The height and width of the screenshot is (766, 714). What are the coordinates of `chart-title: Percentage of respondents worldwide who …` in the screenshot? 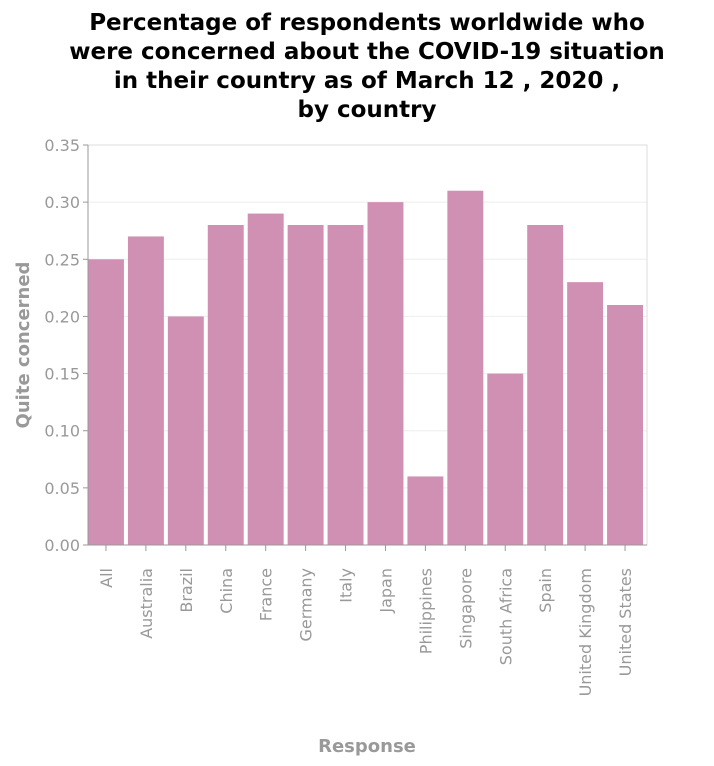 It's located at (367, 66).